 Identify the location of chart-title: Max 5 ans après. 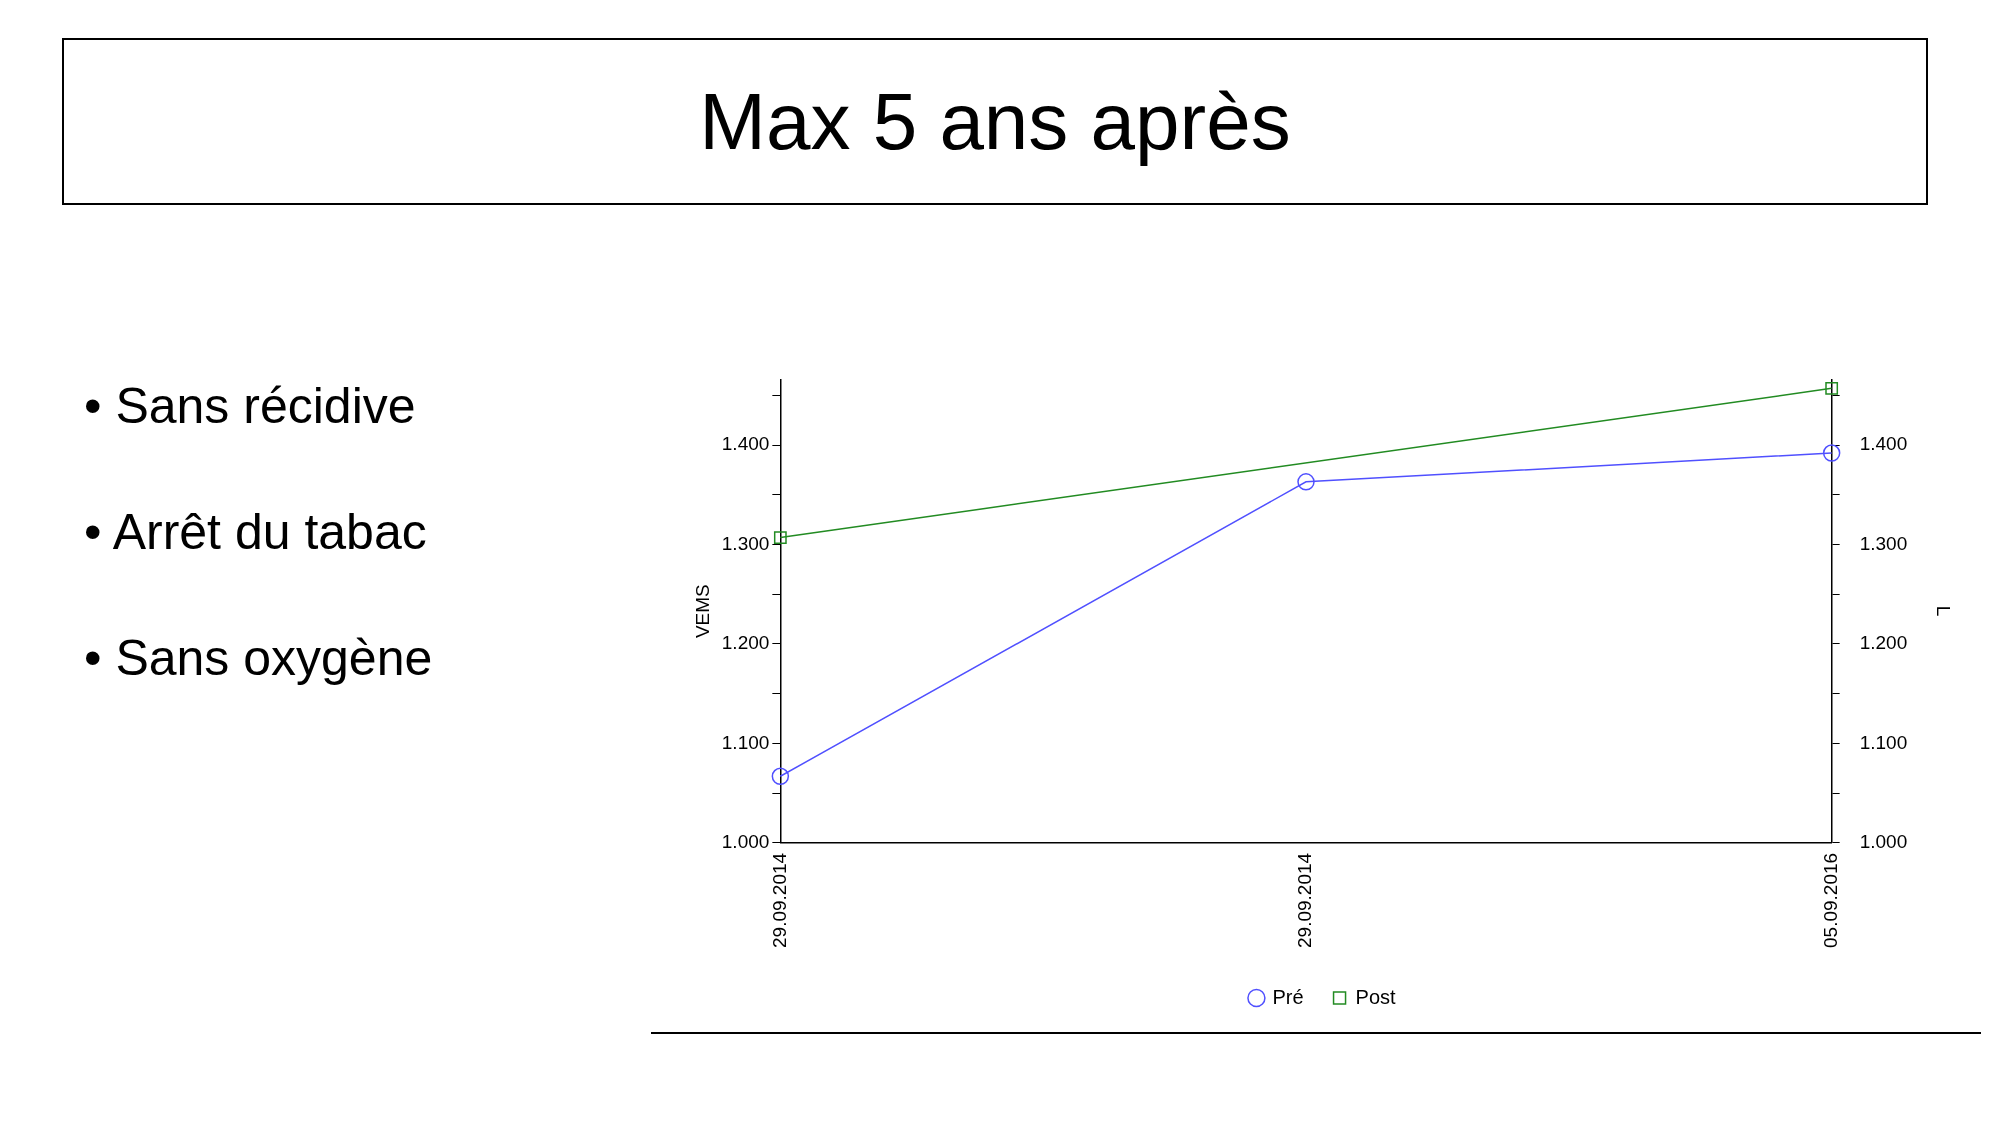
(995, 121).